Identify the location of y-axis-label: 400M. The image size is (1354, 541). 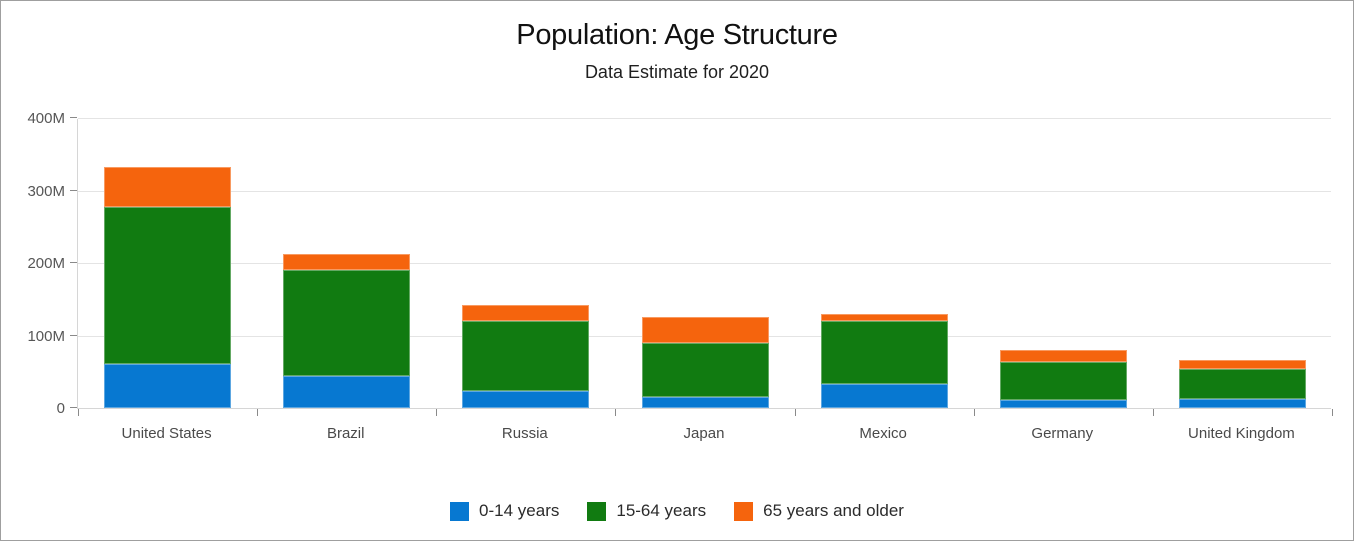
(46, 118).